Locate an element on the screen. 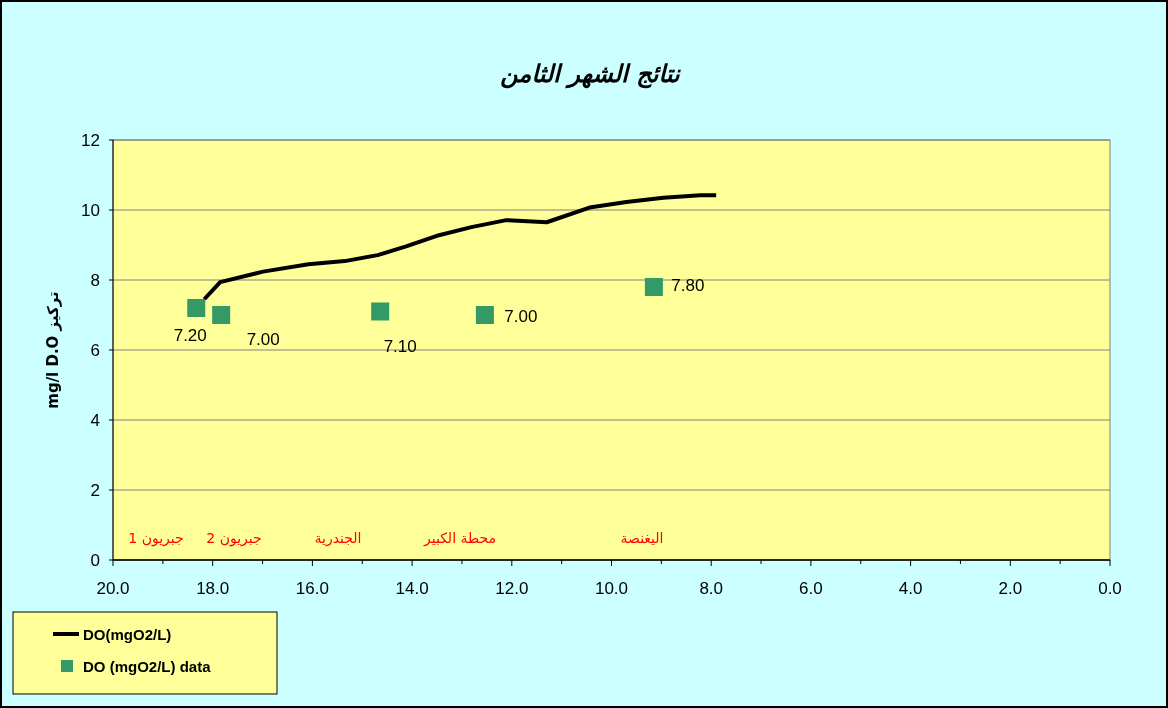  y-tick-label: 8 is located at coordinates (95, 280).